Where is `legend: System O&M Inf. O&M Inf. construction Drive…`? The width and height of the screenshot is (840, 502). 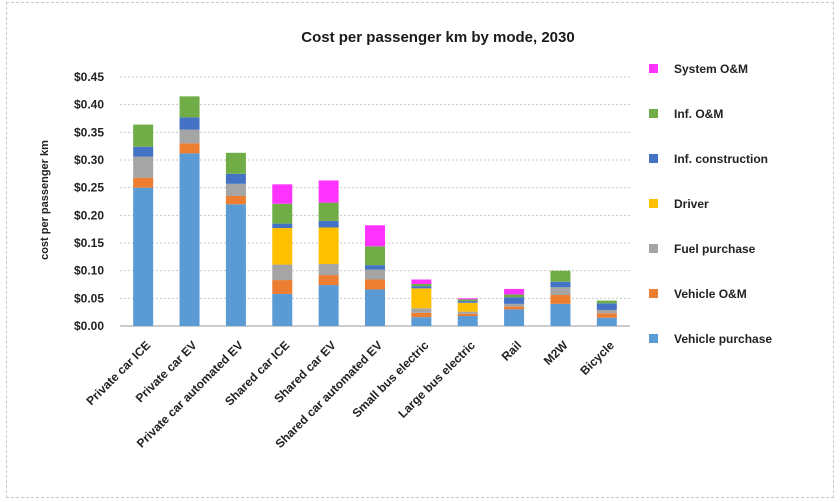
legend: System O&M Inf. O&M Inf. construction Drive… is located at coordinates (710, 204).